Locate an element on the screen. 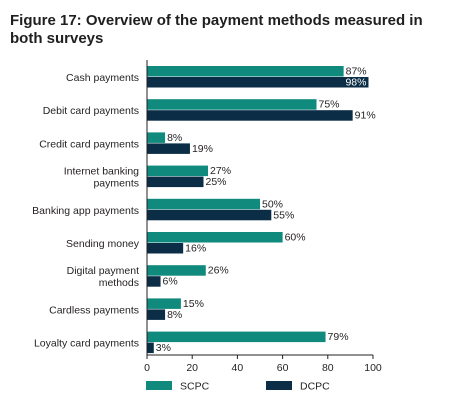 The height and width of the screenshot is (413, 463). category-label: Debit card payments is located at coordinates (91, 111).